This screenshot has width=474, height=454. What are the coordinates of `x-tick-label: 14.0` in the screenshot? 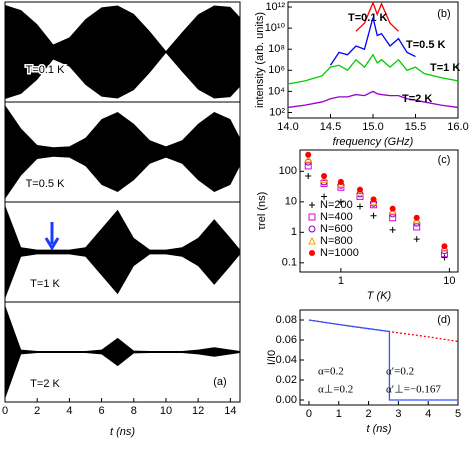 It's located at (287, 127).